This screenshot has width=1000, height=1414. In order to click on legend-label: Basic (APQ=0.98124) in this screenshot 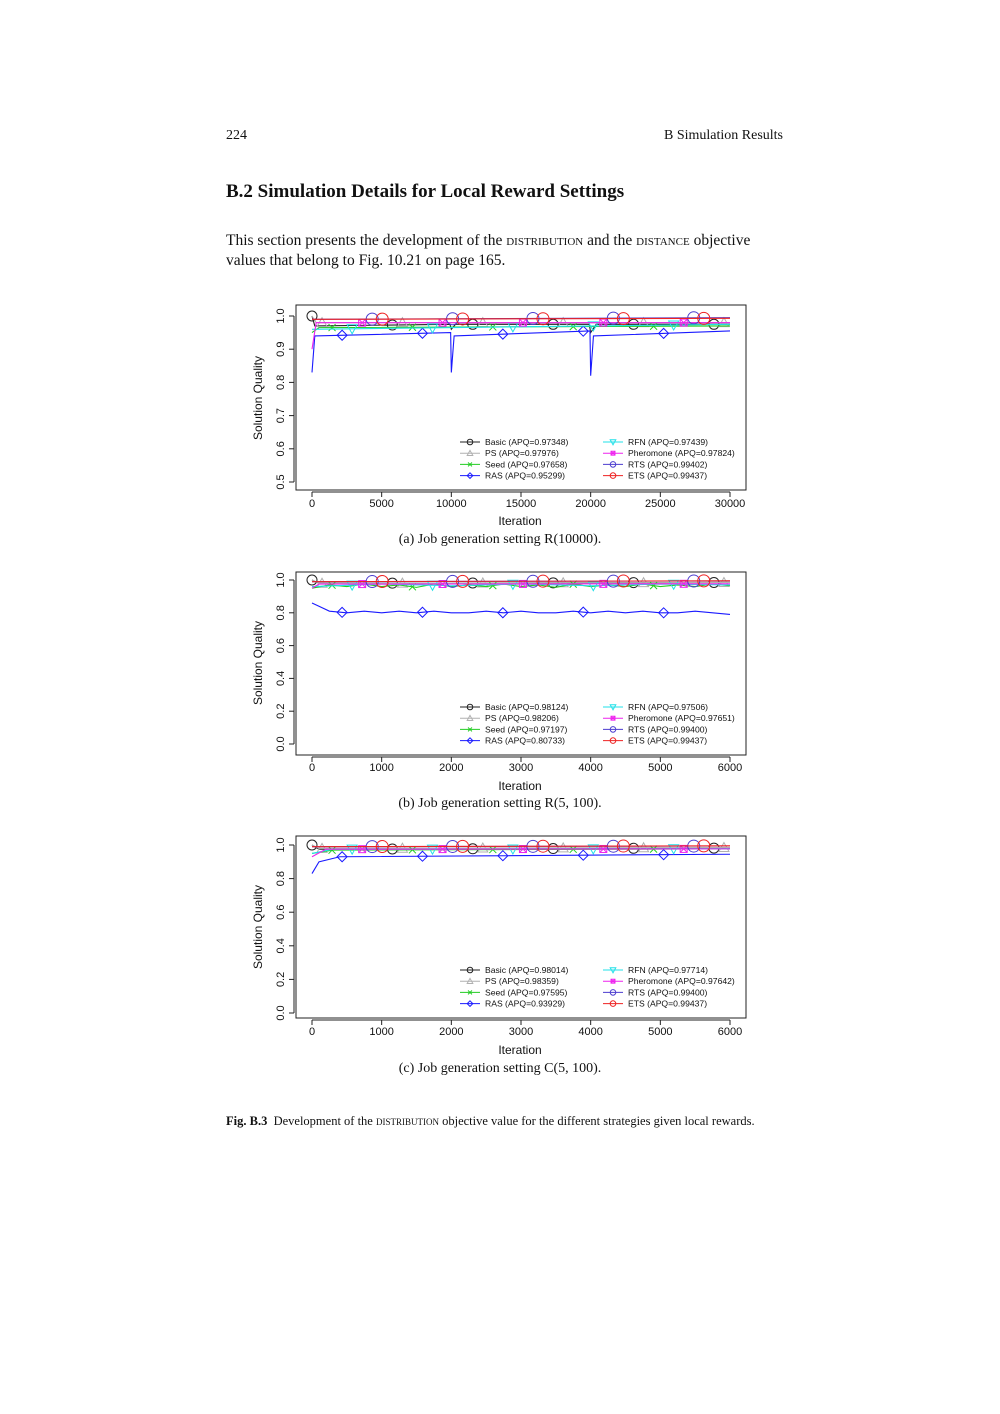, I will do `click(526, 707)`.